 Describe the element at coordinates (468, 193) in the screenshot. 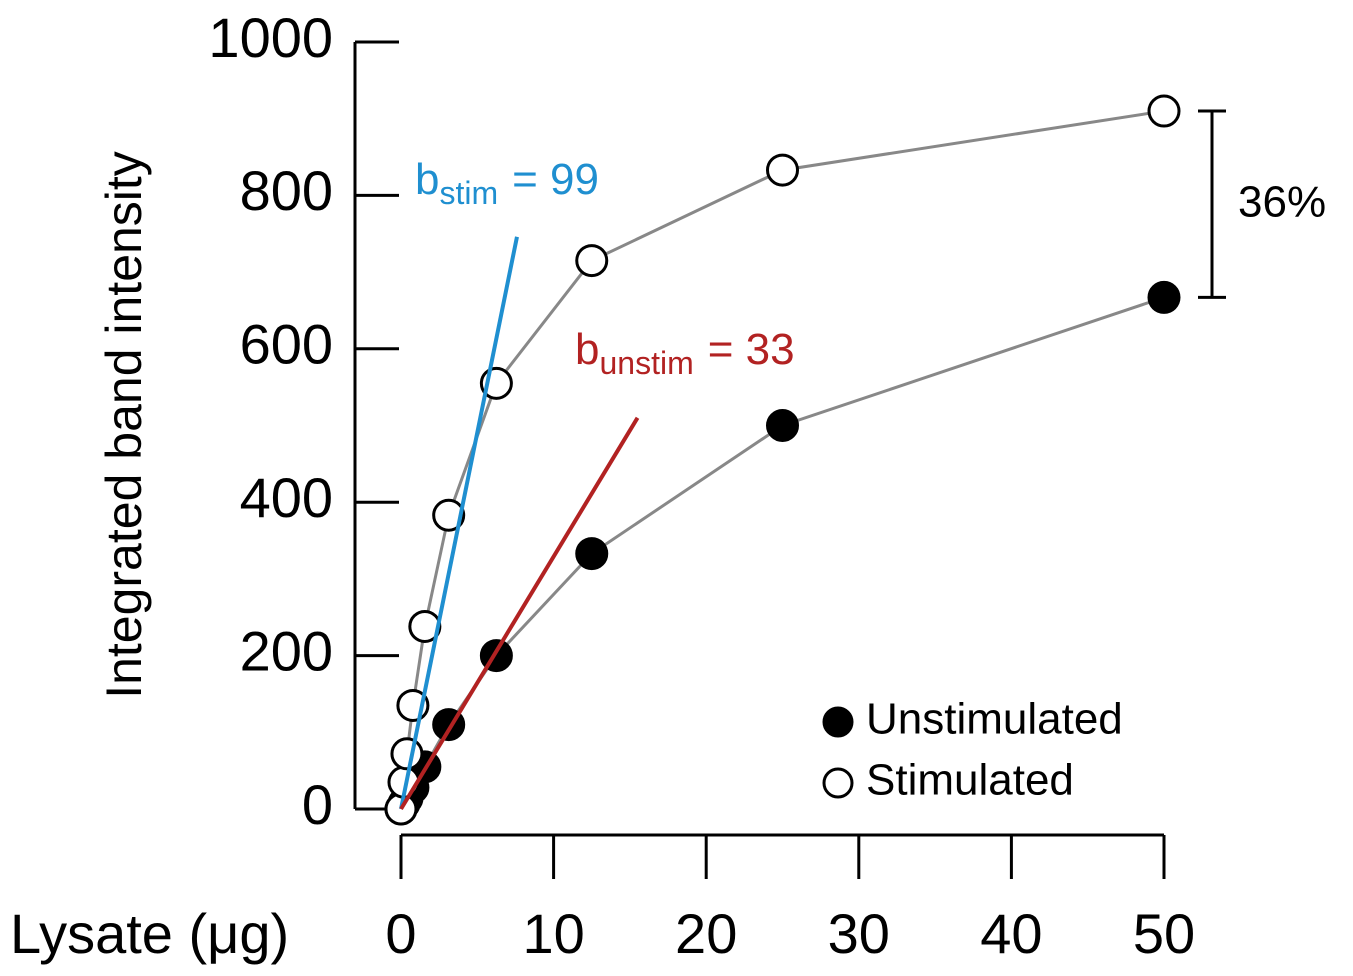

I see `annotation-subscript: stim` at that location.